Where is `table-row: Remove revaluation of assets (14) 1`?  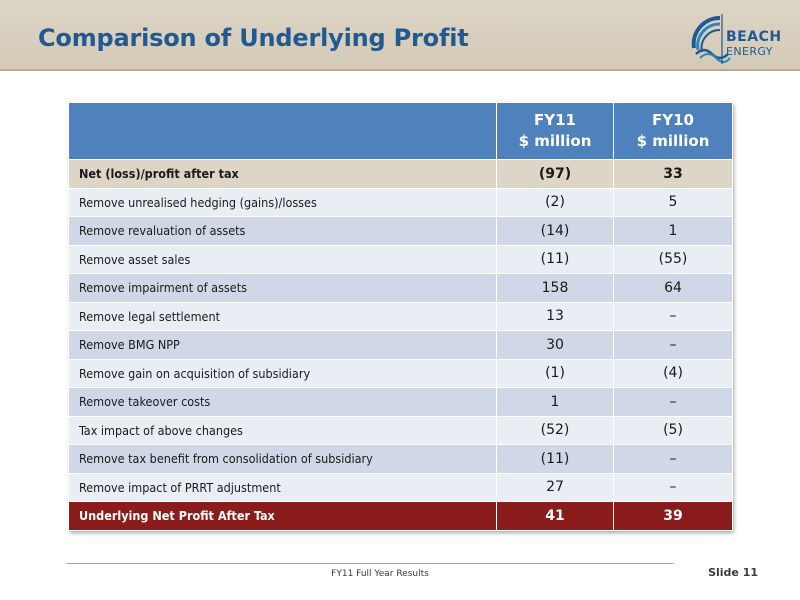 table-row: Remove revaluation of assets (14) 1 is located at coordinates (400, 231).